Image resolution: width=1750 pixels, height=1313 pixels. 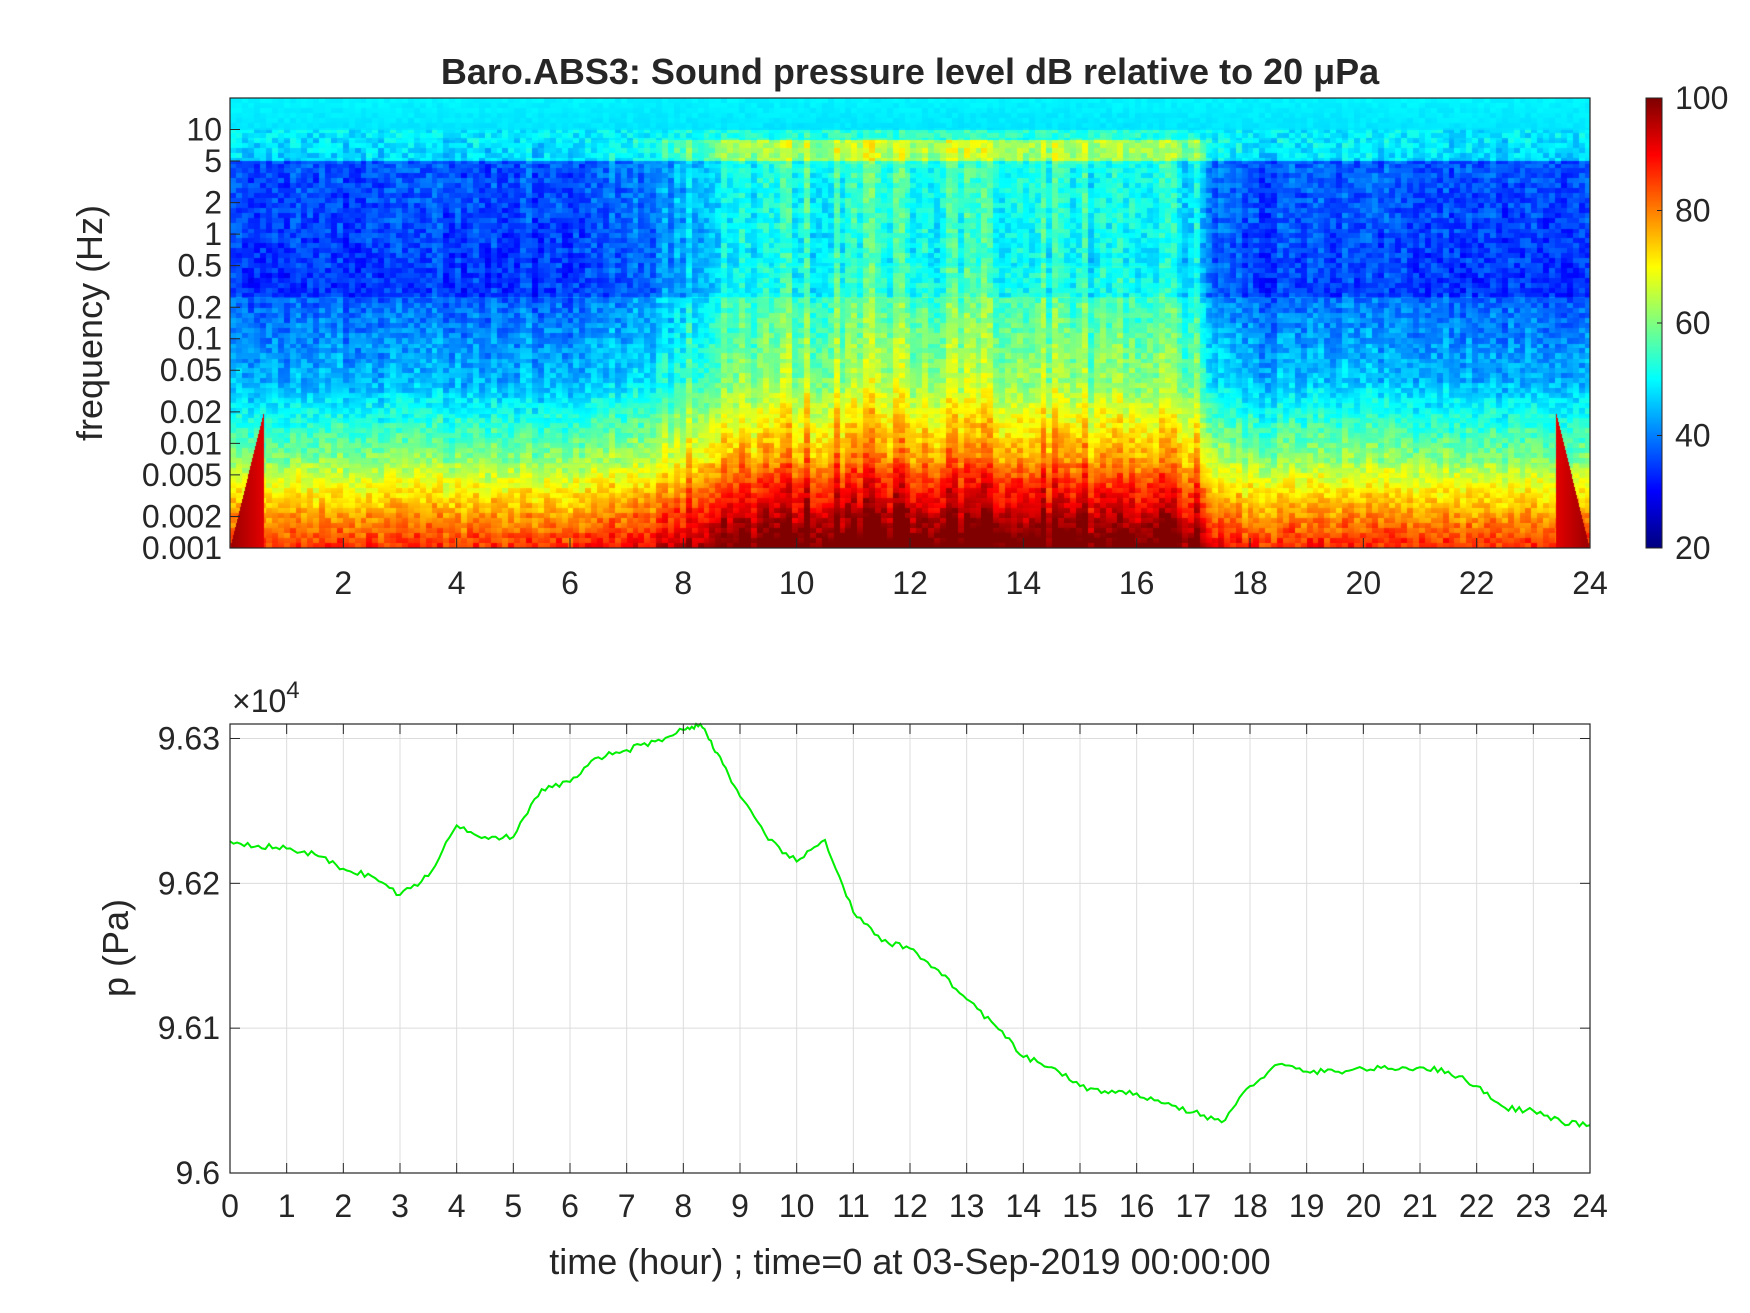 I want to click on y-multiplier-exponent: 4, so click(x=292, y=690).